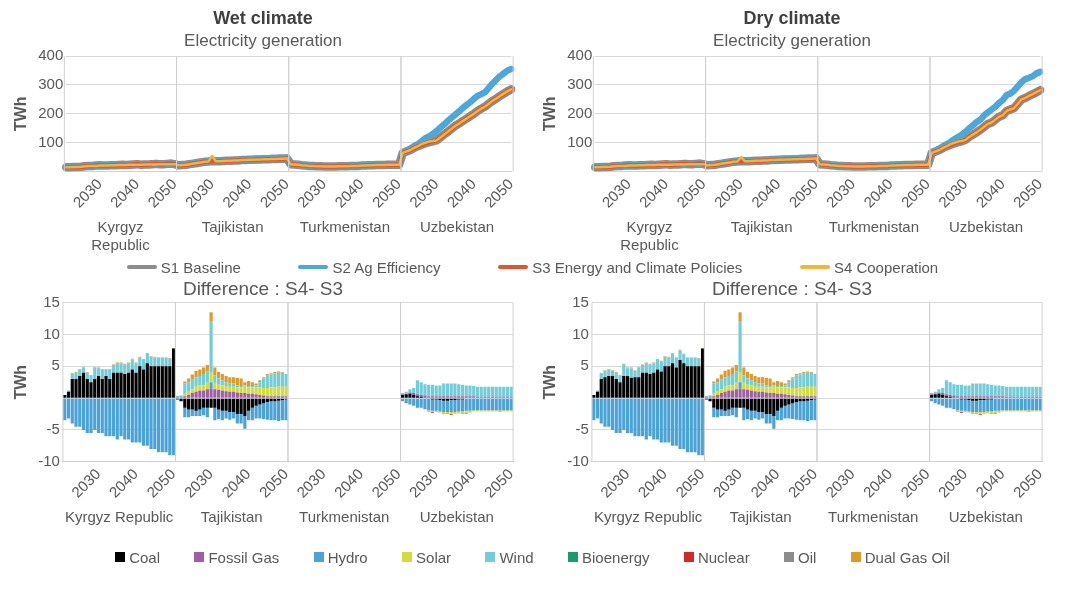  Describe the element at coordinates (145, 557) in the screenshot. I see `legend-label: Coal` at that location.